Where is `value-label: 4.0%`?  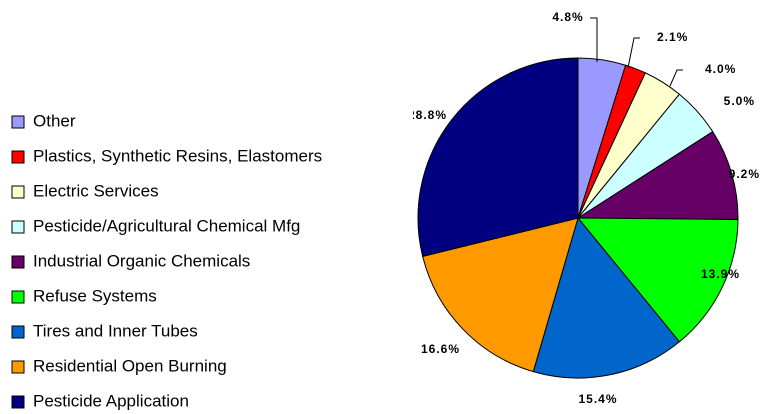 value-label: 4.0% is located at coordinates (720, 69).